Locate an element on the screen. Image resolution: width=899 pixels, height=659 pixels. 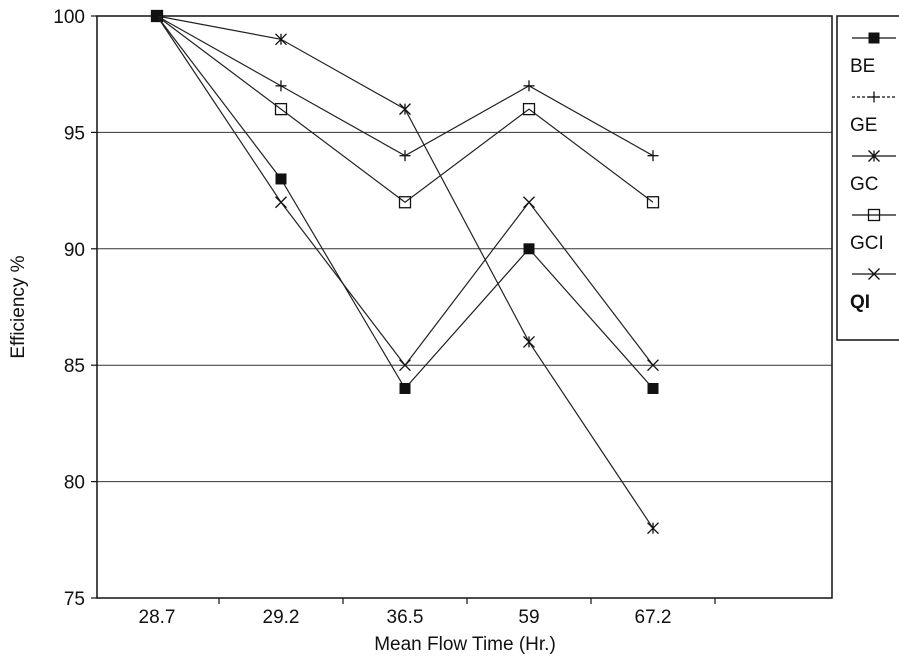
legend-label-be: BE is located at coordinates (862, 66).